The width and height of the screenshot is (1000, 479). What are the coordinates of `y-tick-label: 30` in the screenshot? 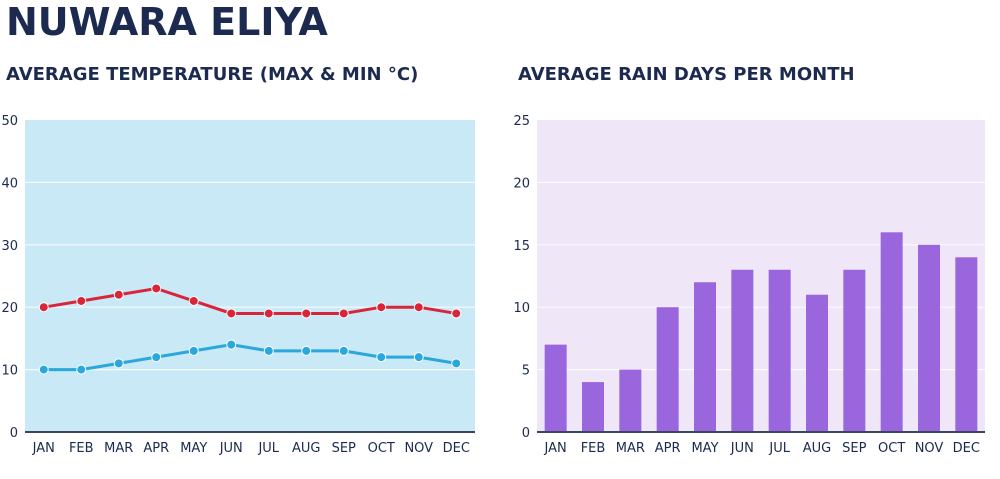 It's located at (9, 246).